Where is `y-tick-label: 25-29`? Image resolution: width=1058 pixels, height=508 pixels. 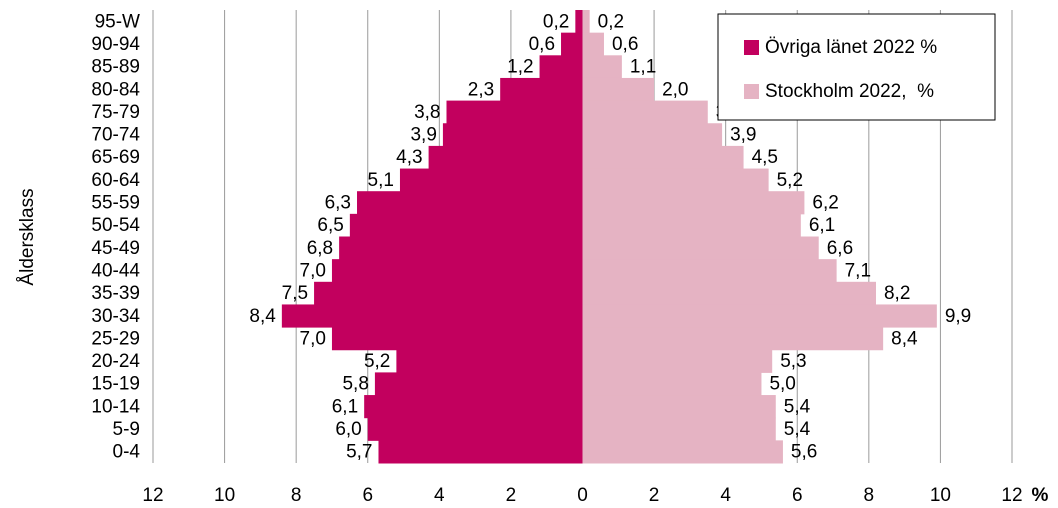 y-tick-label: 25-29 is located at coordinates (115, 338).